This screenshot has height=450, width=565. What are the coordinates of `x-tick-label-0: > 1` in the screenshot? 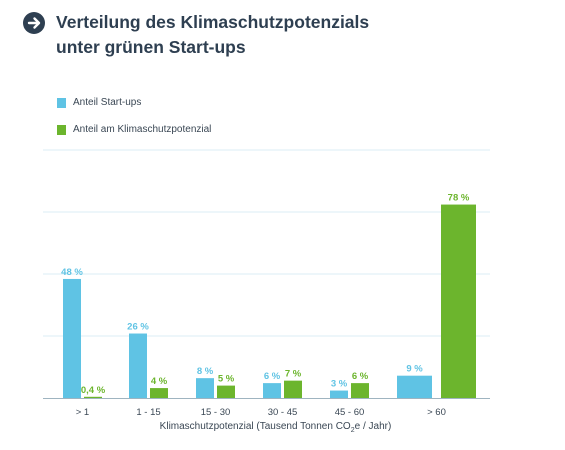 It's located at (82, 412).